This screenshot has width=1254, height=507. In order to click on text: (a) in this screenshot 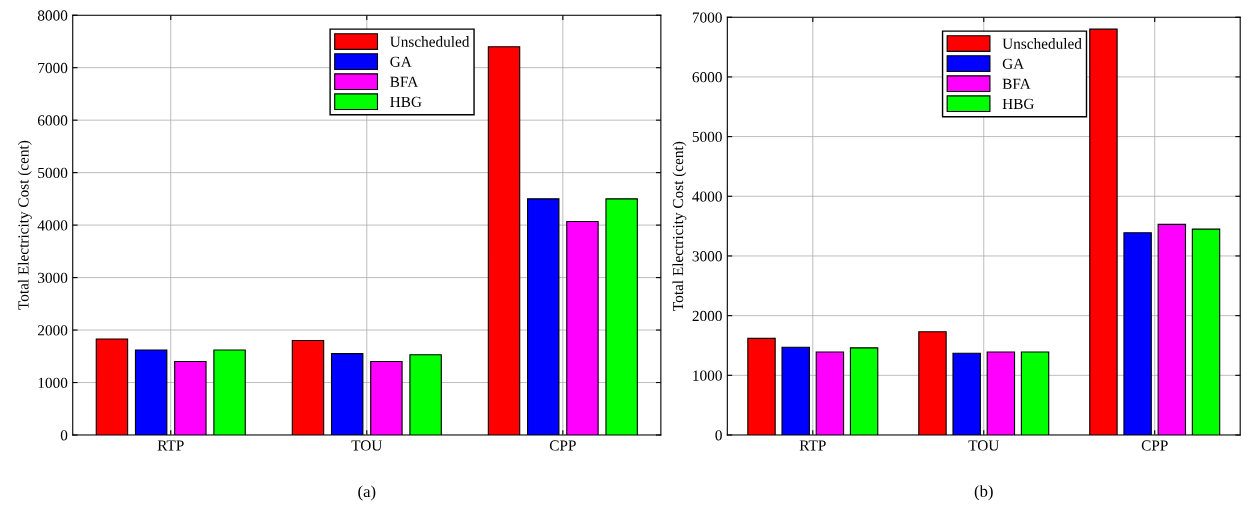, I will do `click(367, 493)`.